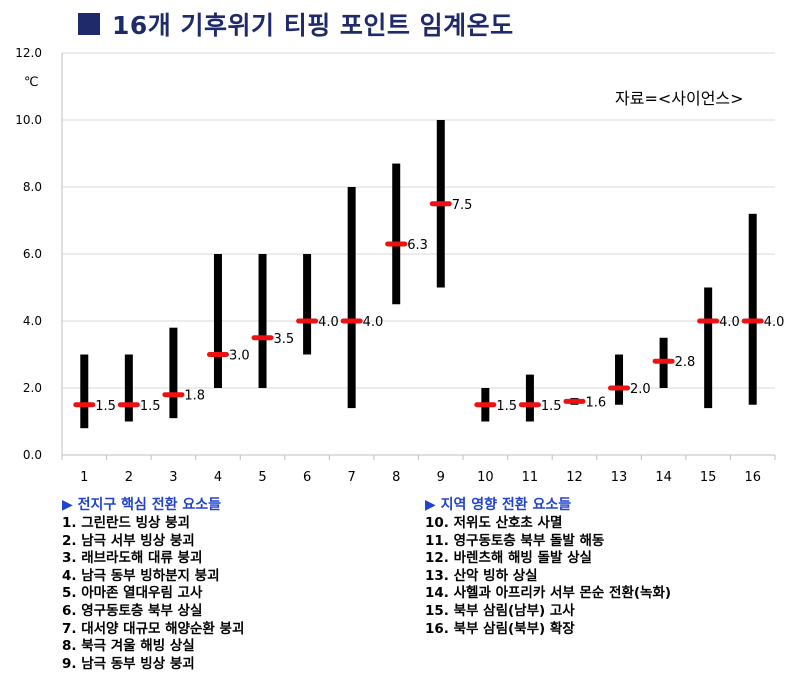 The image size is (800, 683). What do you see at coordinates (595, 402) in the screenshot?
I see `data-label: 1.6` at bounding box center [595, 402].